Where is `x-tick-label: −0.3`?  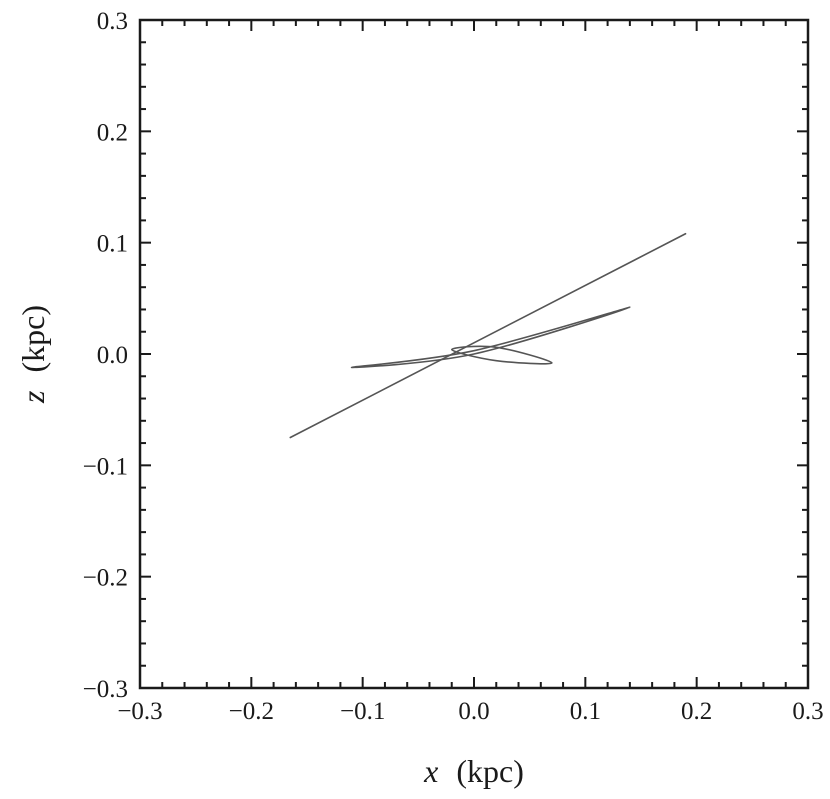
x-tick-label: −0.3 is located at coordinates (139, 711).